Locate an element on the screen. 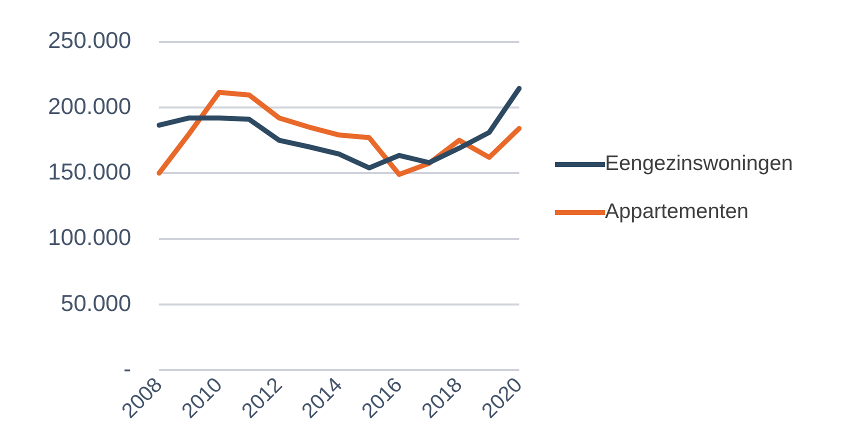  legend-label: Eengezinswoningen is located at coordinates (699, 164).